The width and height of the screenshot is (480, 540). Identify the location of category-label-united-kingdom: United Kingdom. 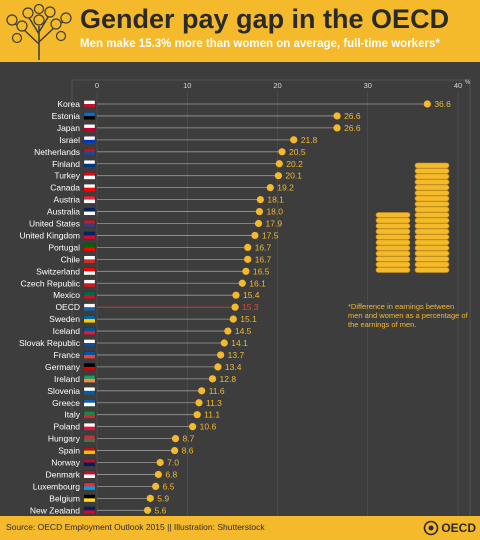
(50, 235).